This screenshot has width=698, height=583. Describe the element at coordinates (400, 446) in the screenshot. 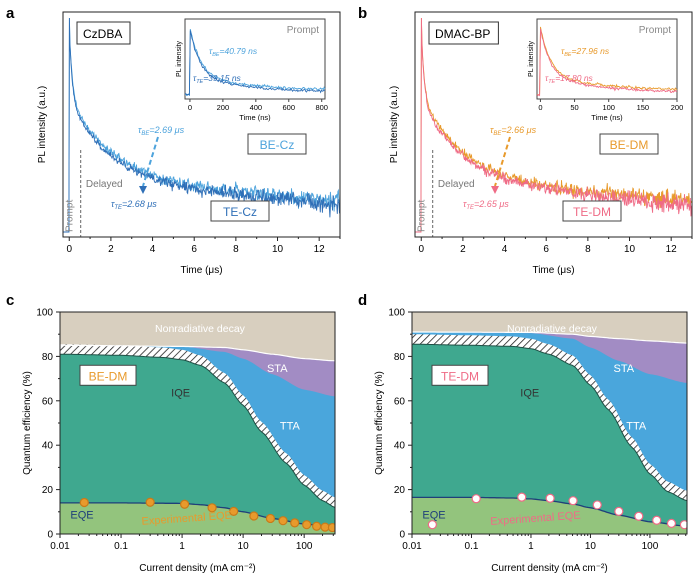

I see `y-tick-label: 40` at that location.